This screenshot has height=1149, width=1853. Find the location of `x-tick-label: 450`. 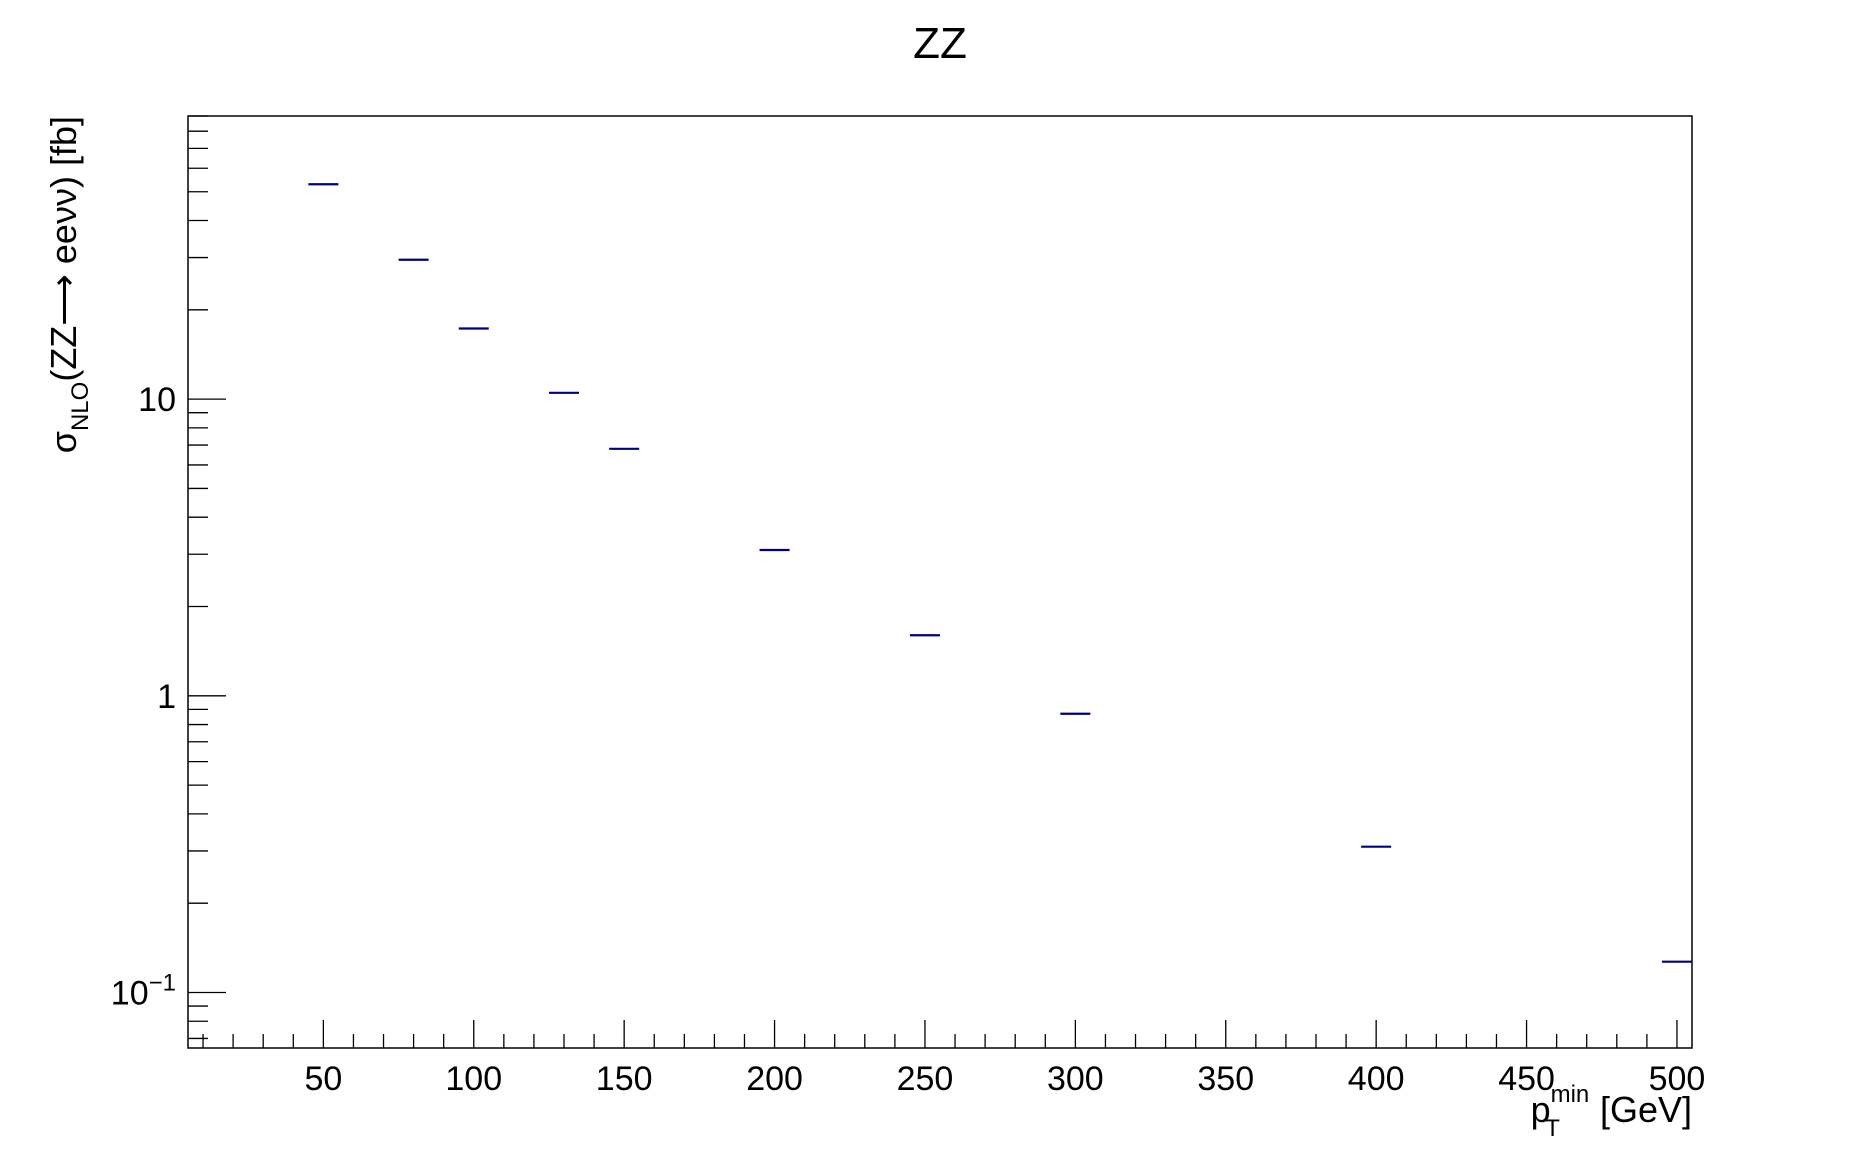

x-tick-label: 450 is located at coordinates (1526, 1079).